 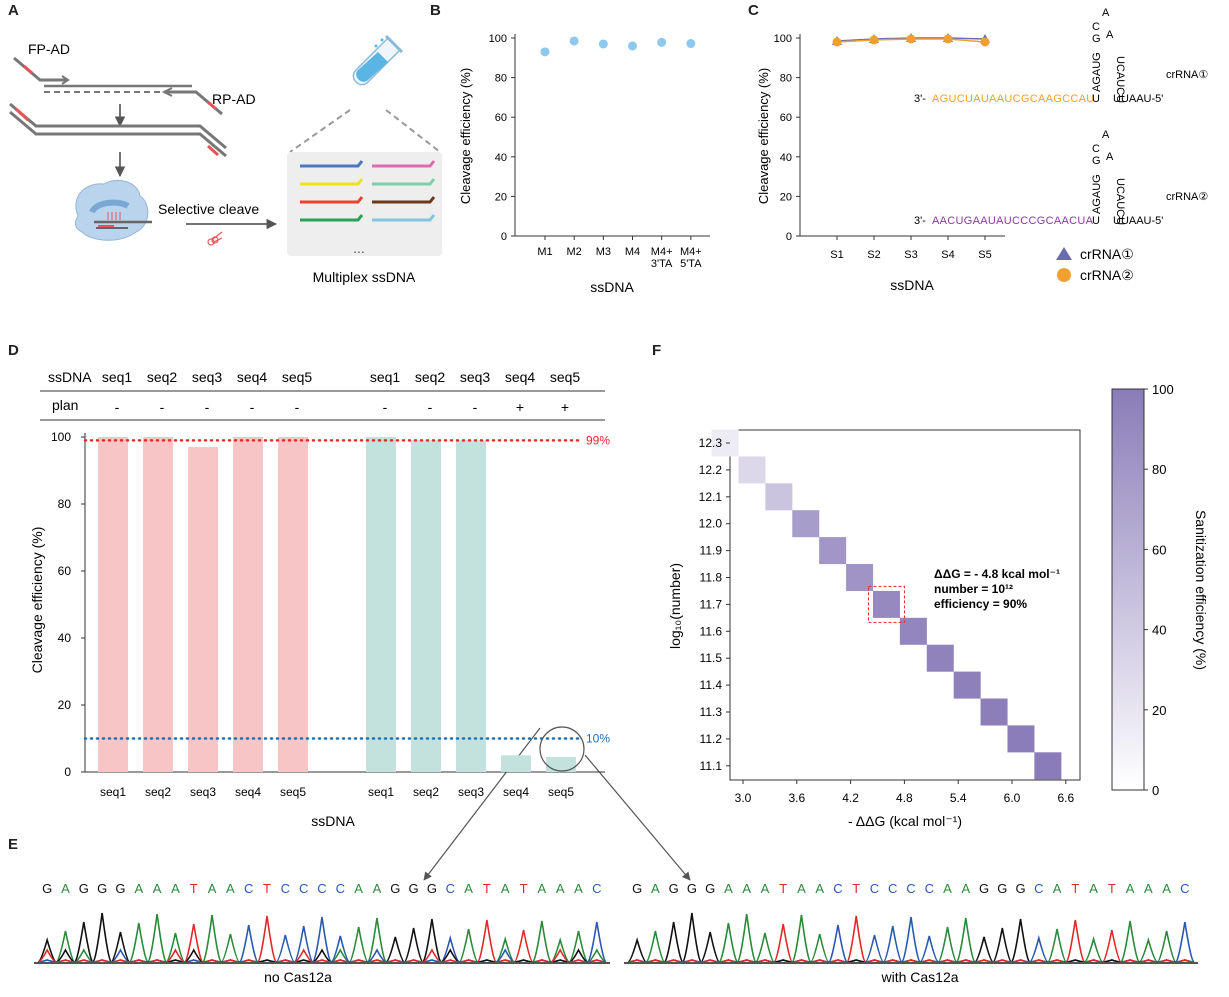 What do you see at coordinates (544, 252) in the screenshot?
I see `x-tick-label: M1` at bounding box center [544, 252].